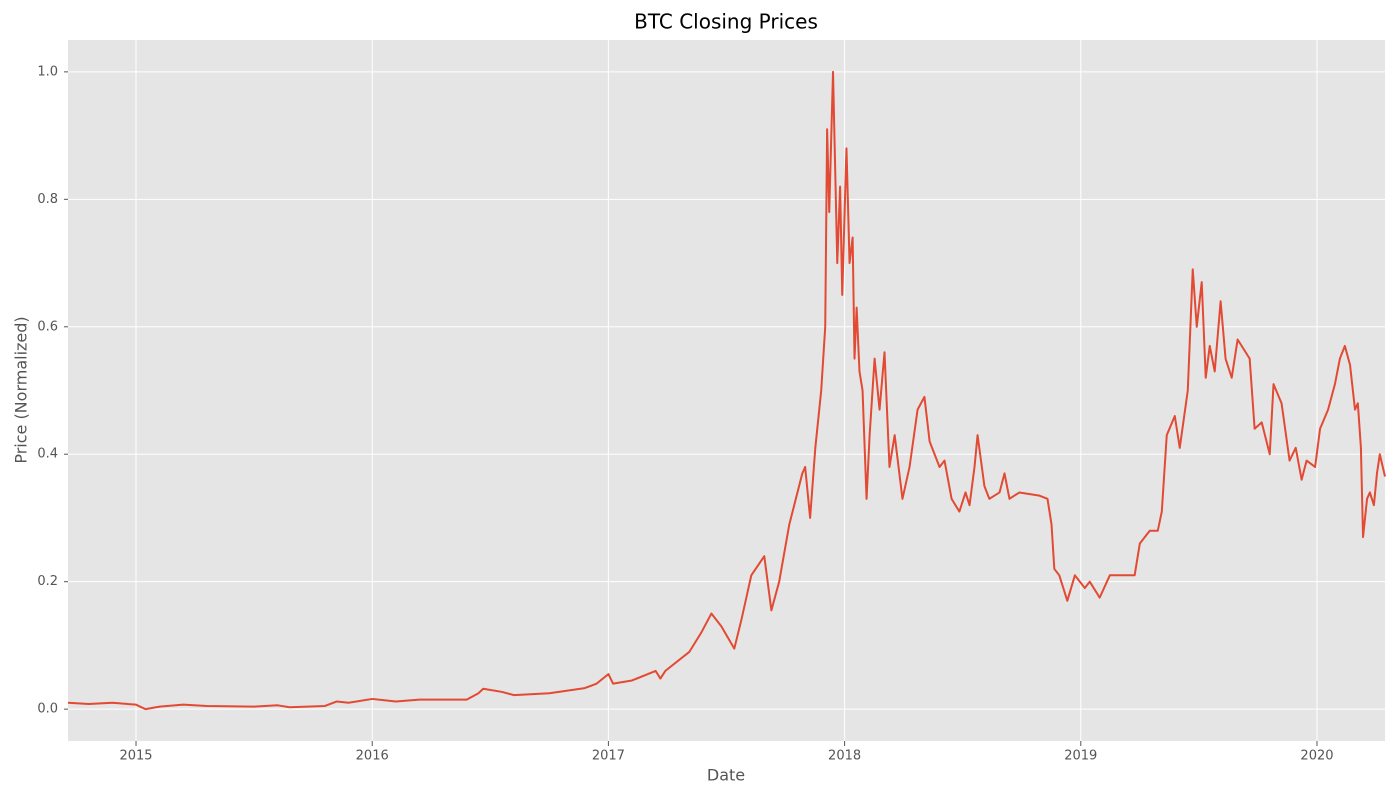  What do you see at coordinates (135, 756) in the screenshot?
I see `x-tick-label: 2015` at bounding box center [135, 756].